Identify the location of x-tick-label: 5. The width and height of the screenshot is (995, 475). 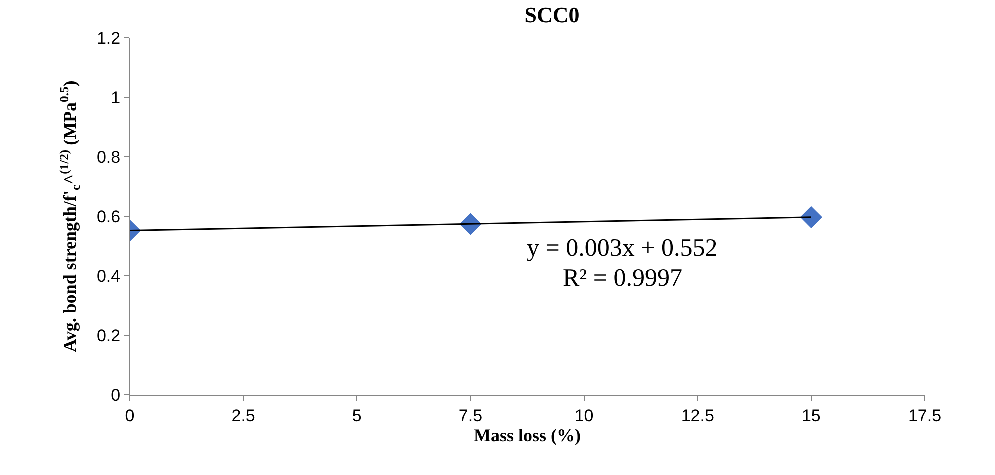
(357, 416).